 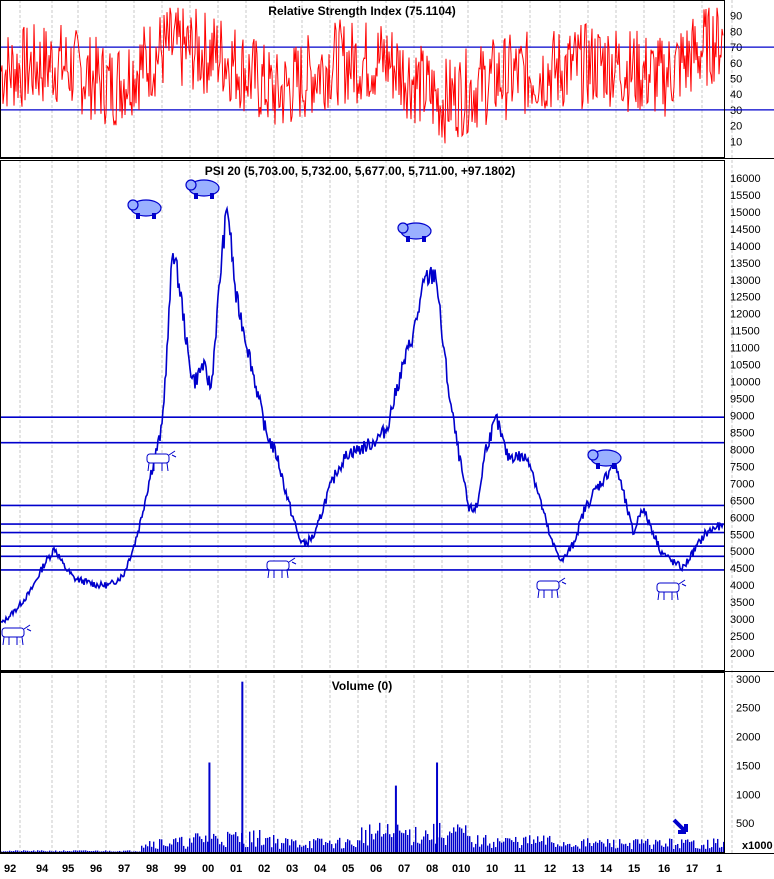 What do you see at coordinates (742, 417) in the screenshot?
I see `price-y-tick: 9000` at bounding box center [742, 417].